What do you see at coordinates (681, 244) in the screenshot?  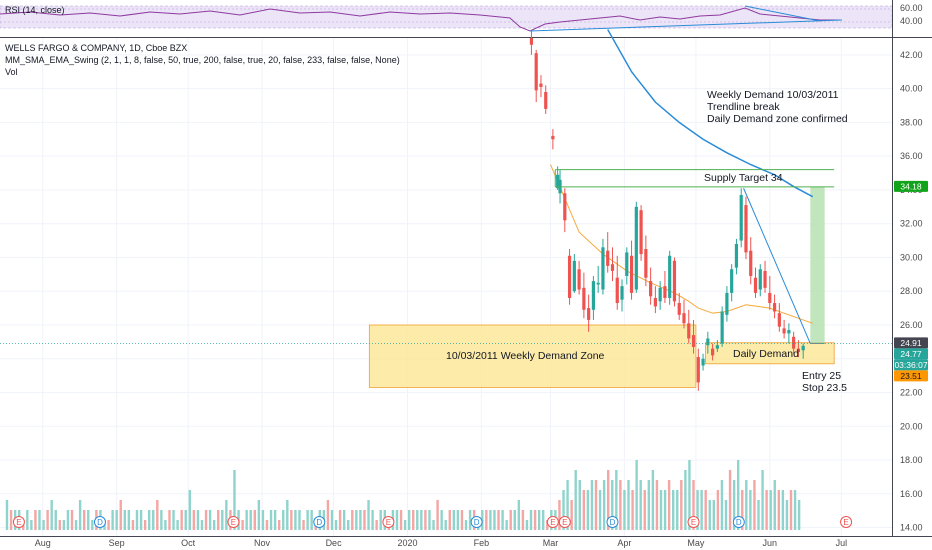 I see `sma50-line` at bounding box center [681, 244].